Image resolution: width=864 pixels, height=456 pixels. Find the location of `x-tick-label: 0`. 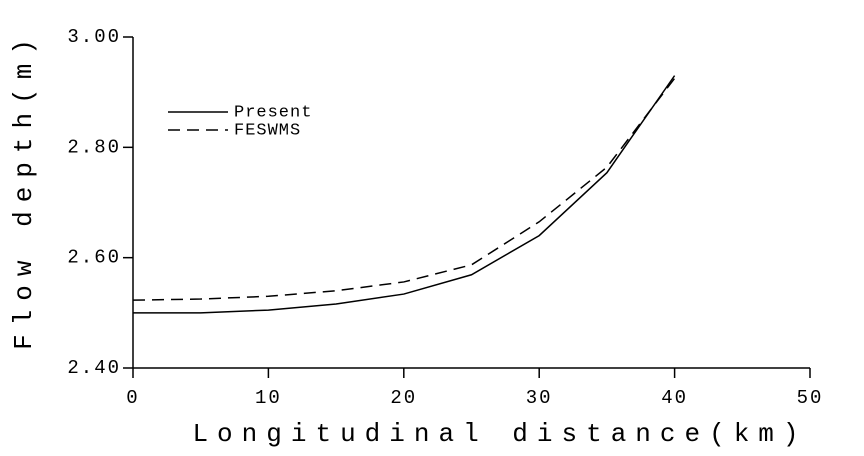

x-tick-label: 0 is located at coordinates (132, 398).